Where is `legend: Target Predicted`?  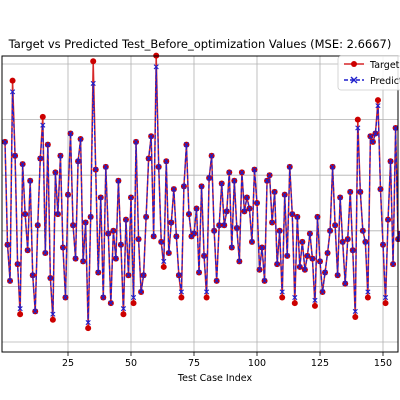
legend: Target Predicted is located at coordinates (368, 73).